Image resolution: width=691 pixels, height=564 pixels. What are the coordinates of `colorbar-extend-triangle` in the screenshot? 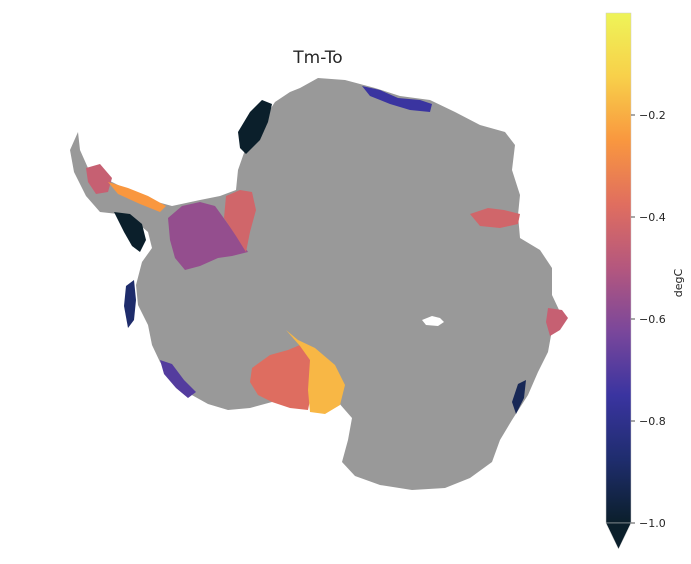 It's located at (618, 536).